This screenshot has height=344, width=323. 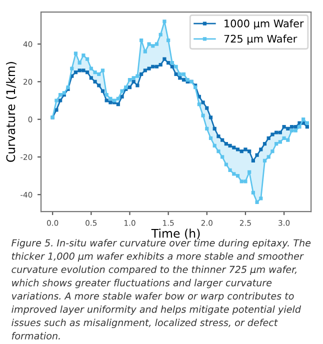 What do you see at coordinates (264, 24) in the screenshot?
I see `legend-label: 1000 µm Wafer` at bounding box center [264, 24].